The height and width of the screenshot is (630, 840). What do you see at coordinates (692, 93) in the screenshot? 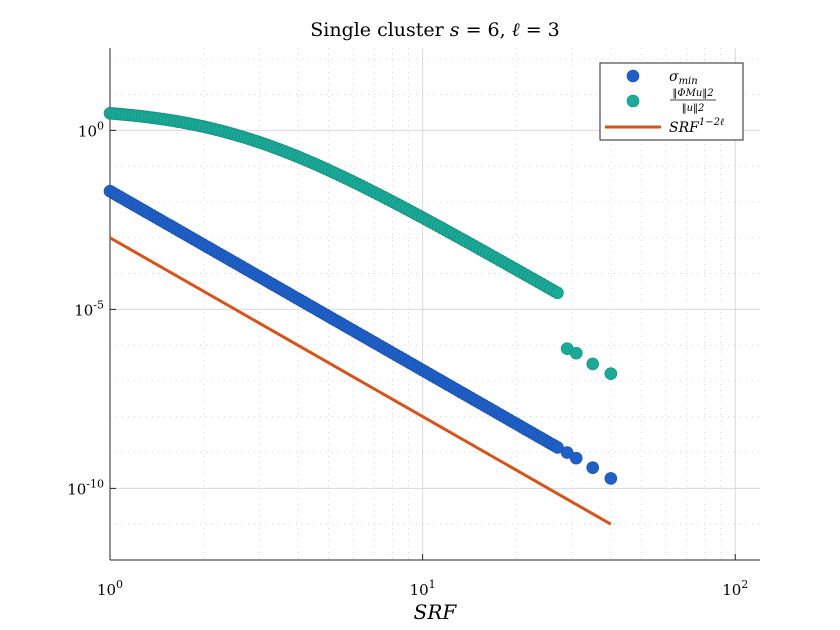
I see `legend-label-ratio-numerator: ‖ΦMu‖2` at bounding box center [692, 93].